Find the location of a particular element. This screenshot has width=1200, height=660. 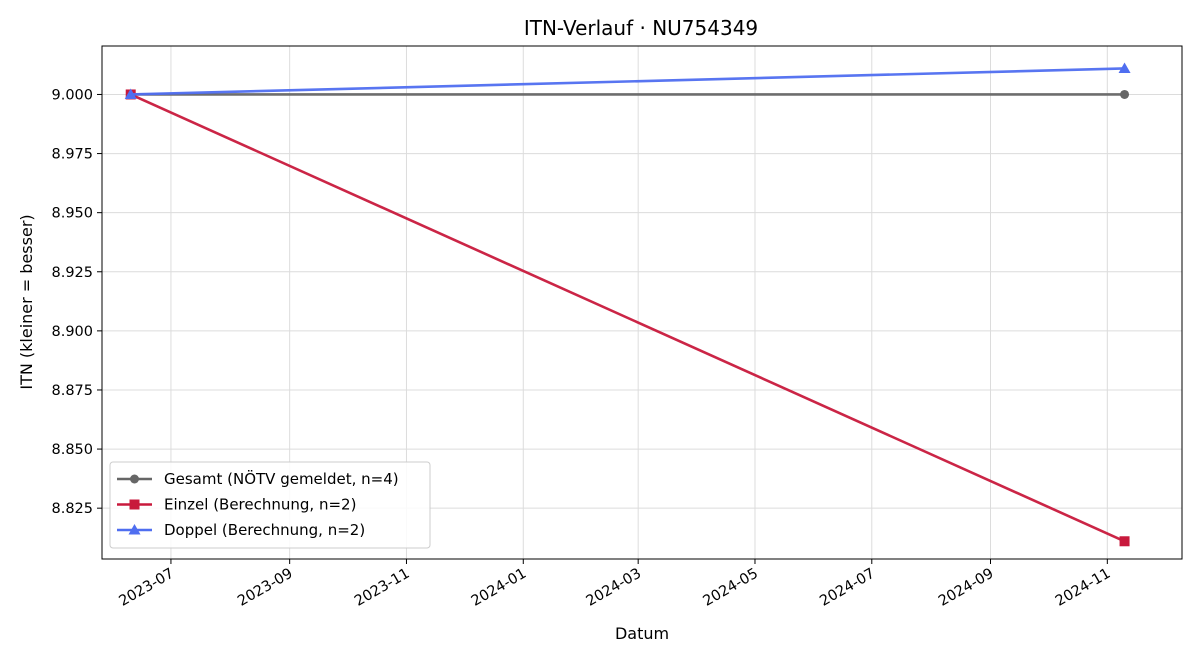

legend-item: Doppel (Berechnung, n=2) is located at coordinates (241, 530).